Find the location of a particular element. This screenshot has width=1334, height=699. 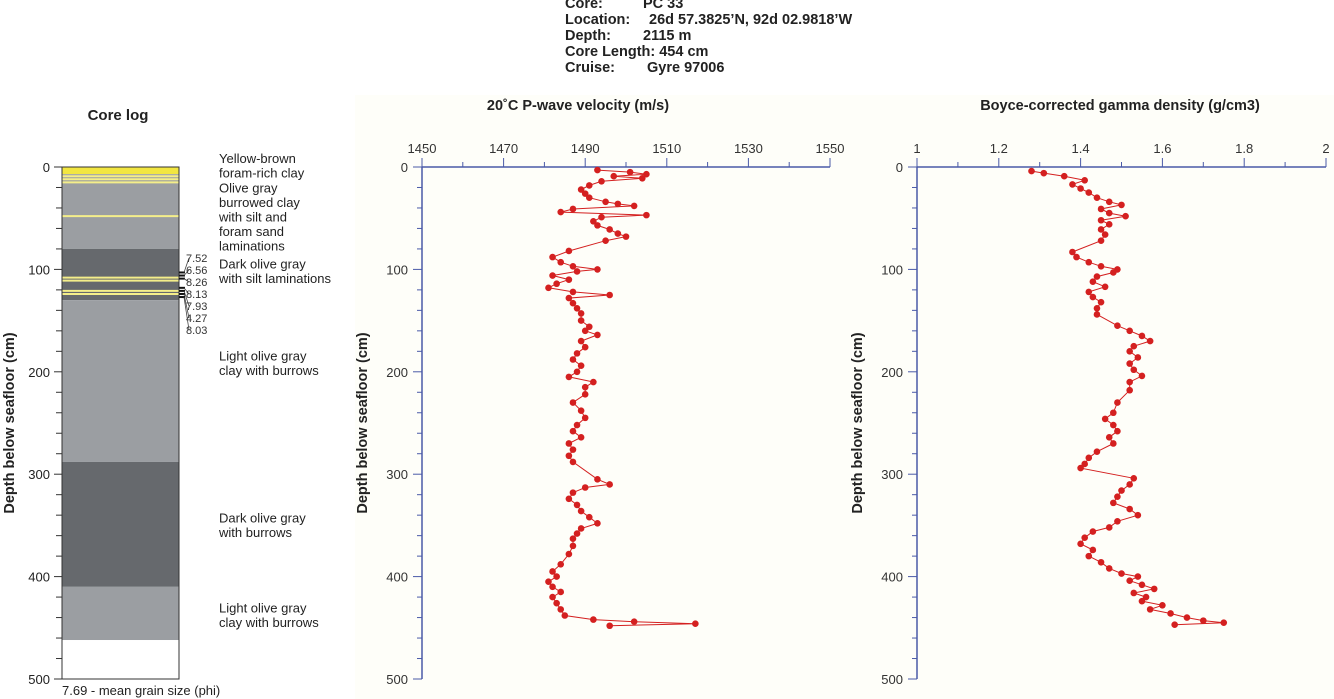

grain-size-label: 7.52 is located at coordinates (196, 259).